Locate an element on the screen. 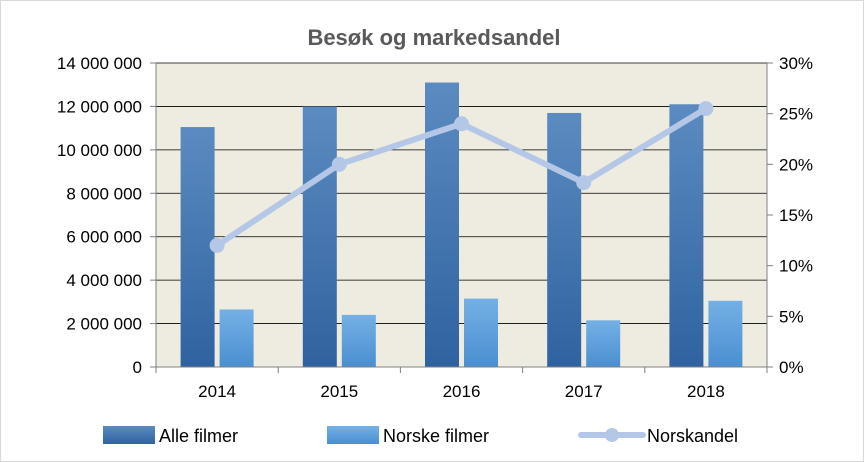 Image resolution: width=864 pixels, height=462 pixels. y-left-tick-label: 8 000 000 is located at coordinates (104, 193).